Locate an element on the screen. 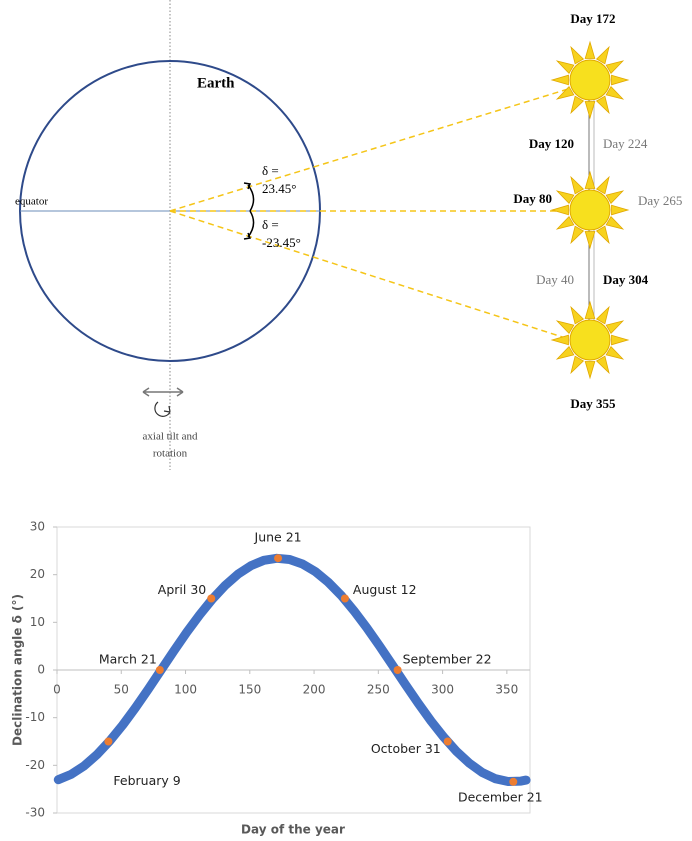 The image size is (692, 841). delta-label: 23.45° is located at coordinates (279, 188).